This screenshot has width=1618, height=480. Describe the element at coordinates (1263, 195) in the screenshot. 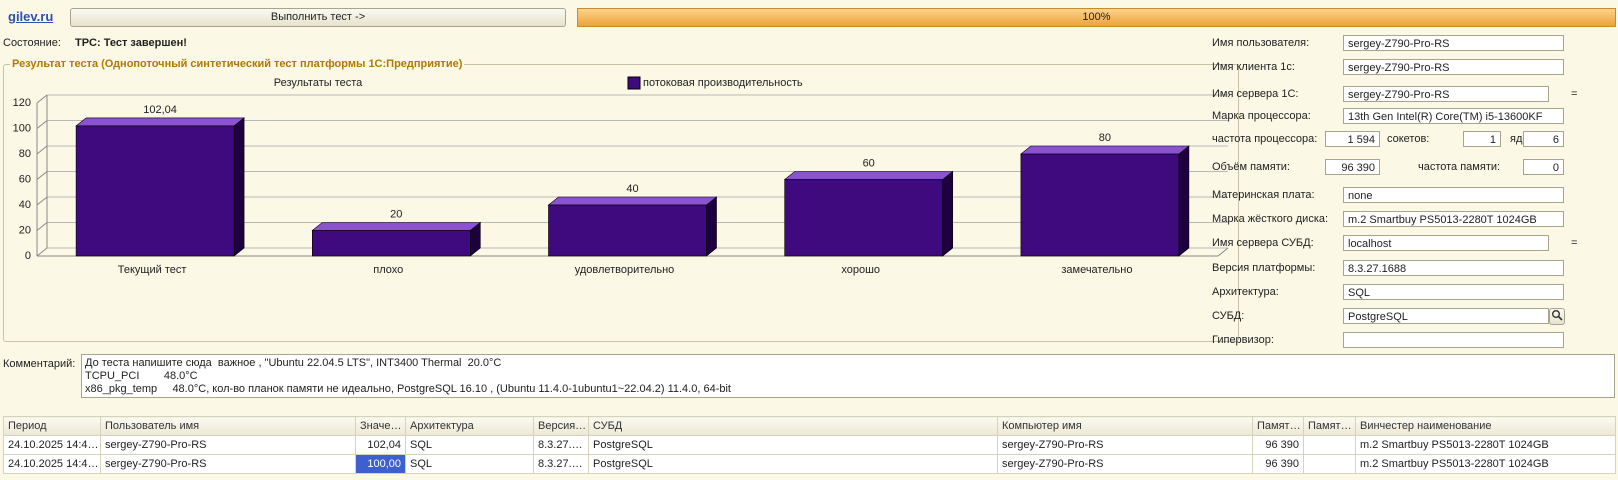

I see `field-label: Материнская плата:` at that location.